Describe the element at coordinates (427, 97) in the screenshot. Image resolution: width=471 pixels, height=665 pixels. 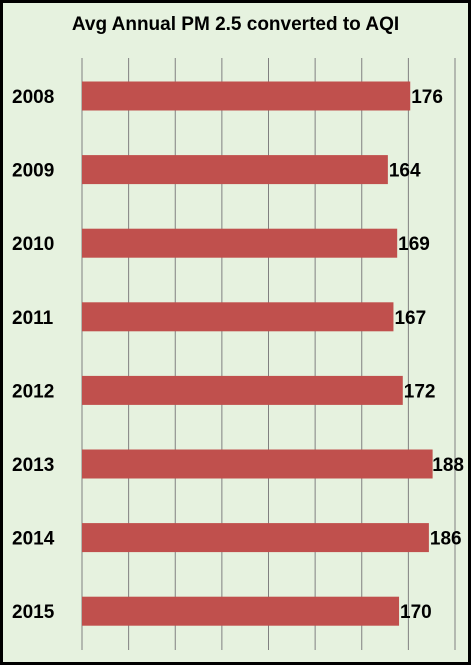
I see `data-label: 176` at that location.